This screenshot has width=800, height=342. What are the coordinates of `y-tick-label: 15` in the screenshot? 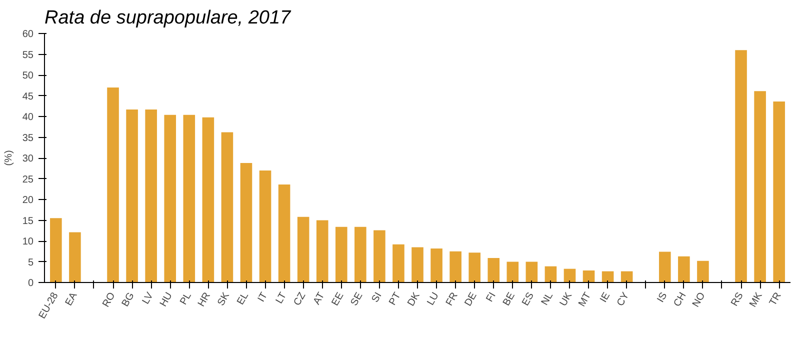 It's located at (28, 221).